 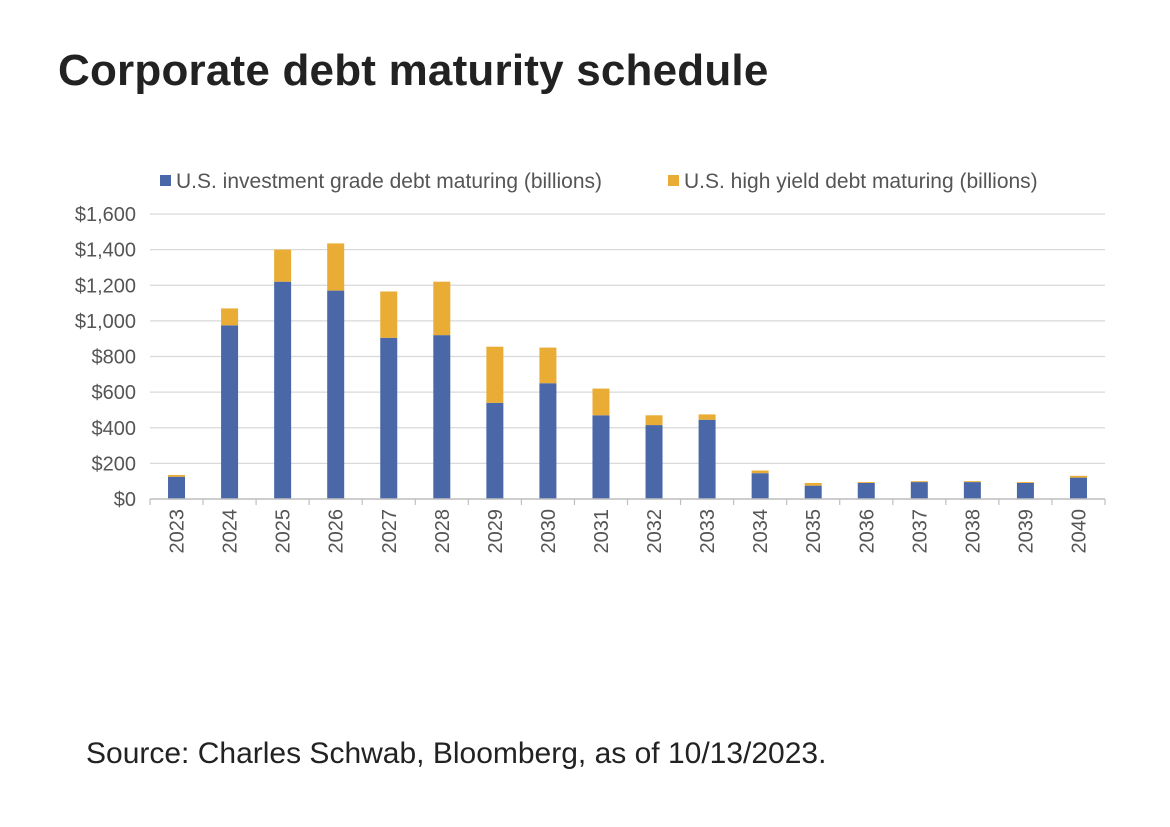 I want to click on bar-investment-grade-2025, so click(x=283, y=390).